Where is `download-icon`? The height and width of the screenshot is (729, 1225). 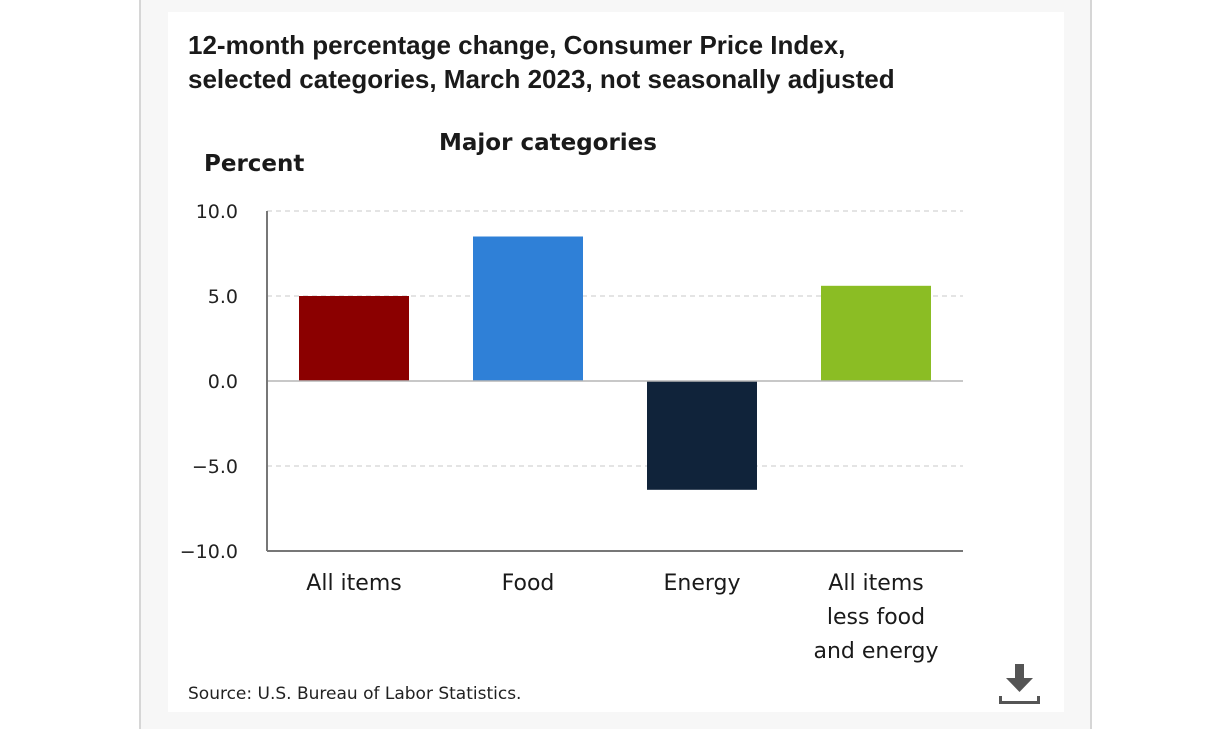 download-icon is located at coordinates (1019, 684).